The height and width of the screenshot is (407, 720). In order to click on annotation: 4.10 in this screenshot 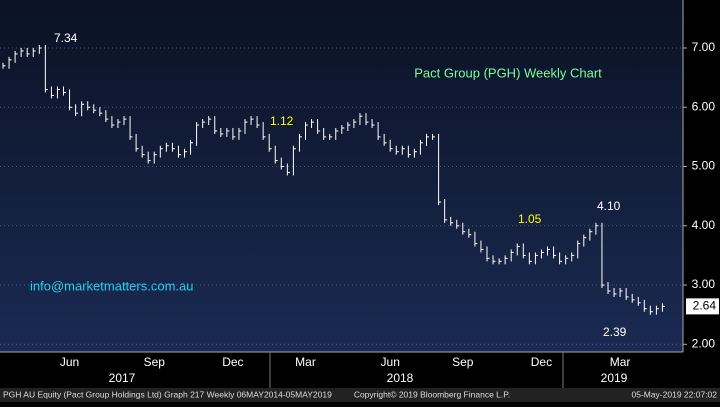, I will do `click(609, 206)`.